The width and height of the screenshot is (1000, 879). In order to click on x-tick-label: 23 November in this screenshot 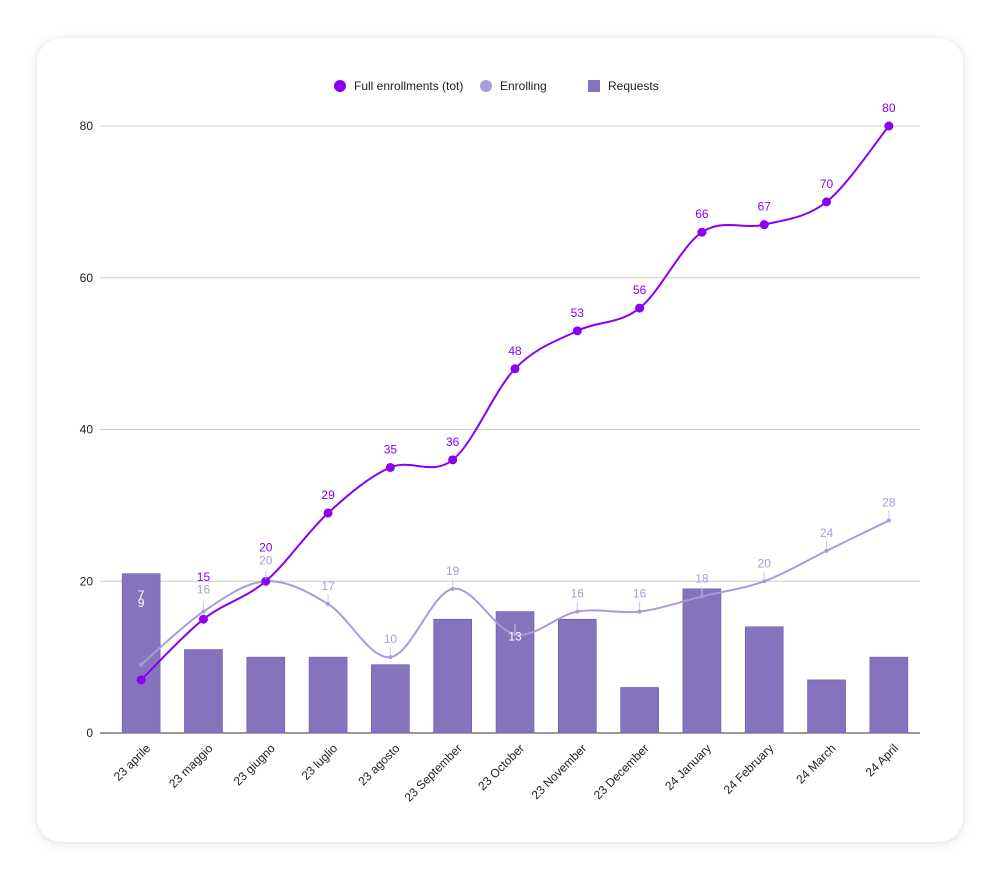, I will do `click(559, 771)`.